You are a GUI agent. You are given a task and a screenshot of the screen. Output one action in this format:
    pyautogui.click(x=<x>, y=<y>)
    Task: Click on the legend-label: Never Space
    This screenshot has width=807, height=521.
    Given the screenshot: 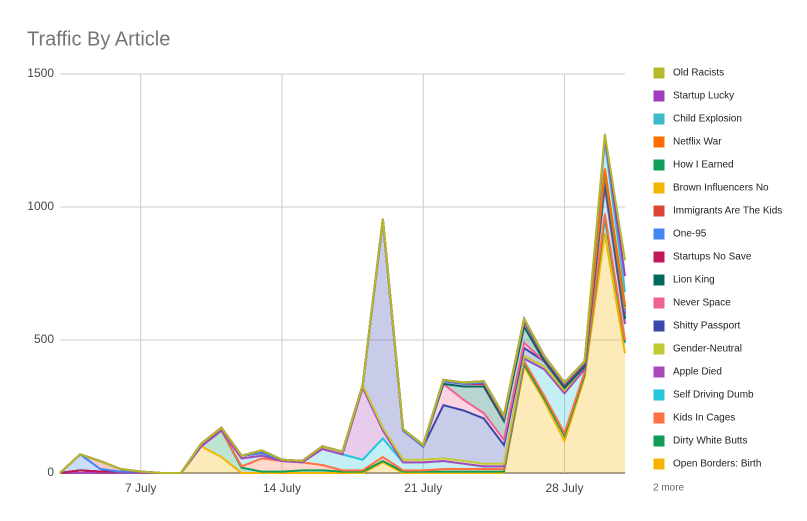 What is the action you would take?
    pyautogui.click(x=702, y=303)
    